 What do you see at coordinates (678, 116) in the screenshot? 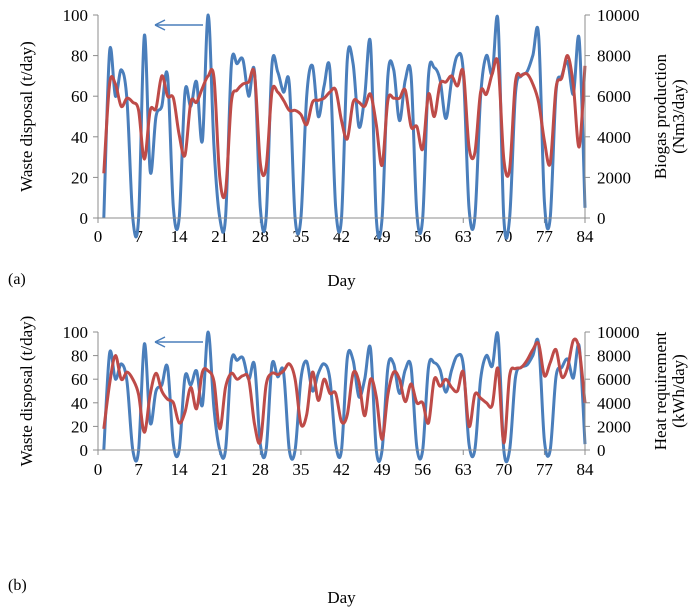
I see `right-axis-label-line2: (Nm3/day)` at bounding box center [678, 116].